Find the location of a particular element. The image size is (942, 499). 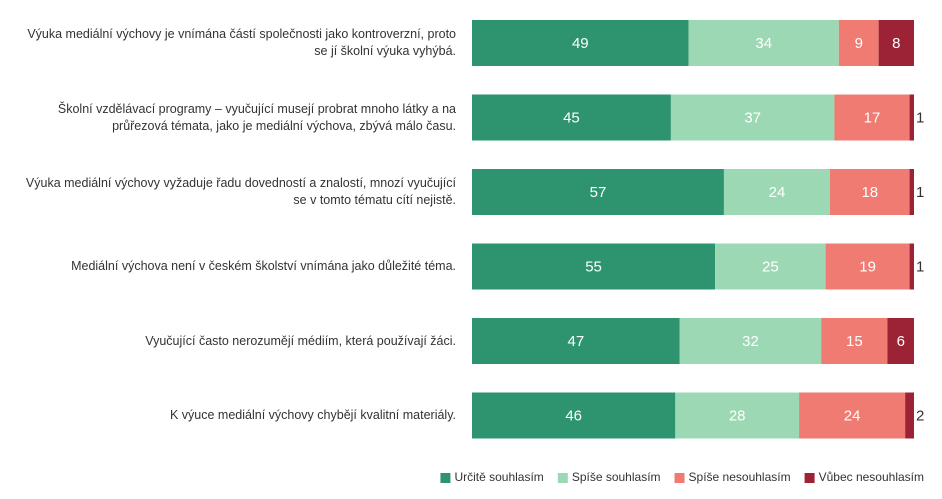

value-label: 15 is located at coordinates (854, 341).